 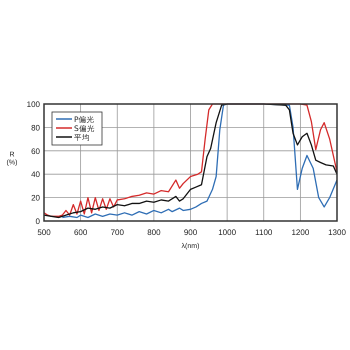 What do you see at coordinates (117, 232) in the screenshot?
I see `x-tick-label: 700` at bounding box center [117, 232].